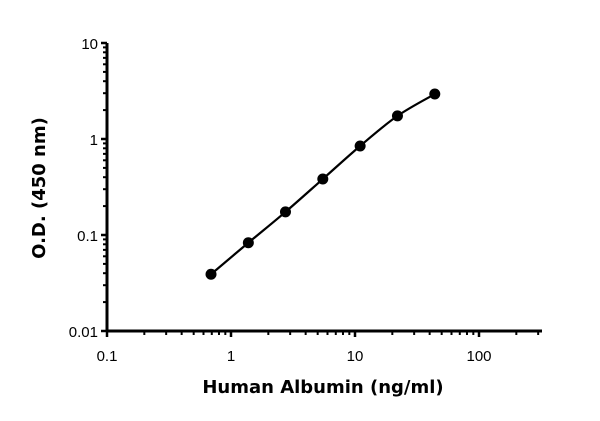 The height and width of the screenshot is (421, 600). Describe the element at coordinates (89, 44) in the screenshot. I see `y-tick-label: 10` at that location.